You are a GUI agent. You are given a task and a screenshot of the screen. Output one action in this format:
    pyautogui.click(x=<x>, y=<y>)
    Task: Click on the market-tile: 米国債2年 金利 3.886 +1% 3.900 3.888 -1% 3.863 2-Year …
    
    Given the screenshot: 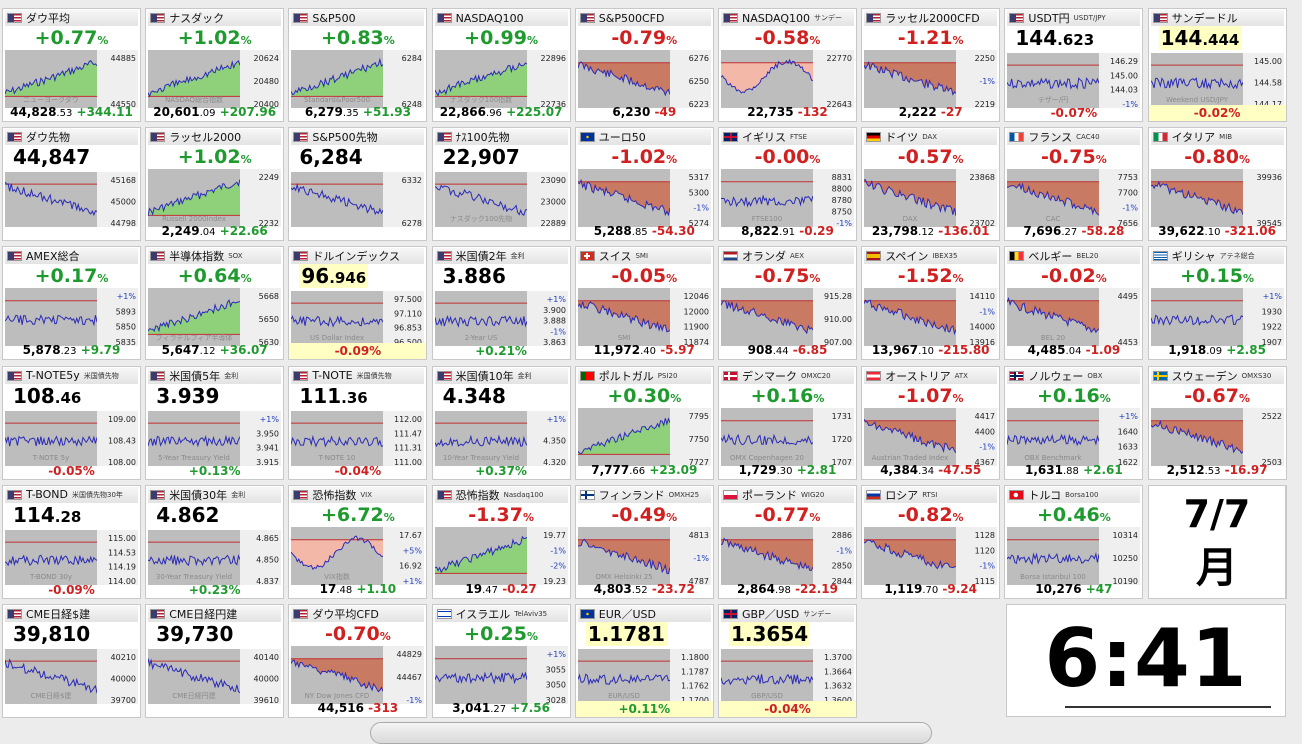 What is the action you would take?
    pyautogui.click(x=501, y=303)
    